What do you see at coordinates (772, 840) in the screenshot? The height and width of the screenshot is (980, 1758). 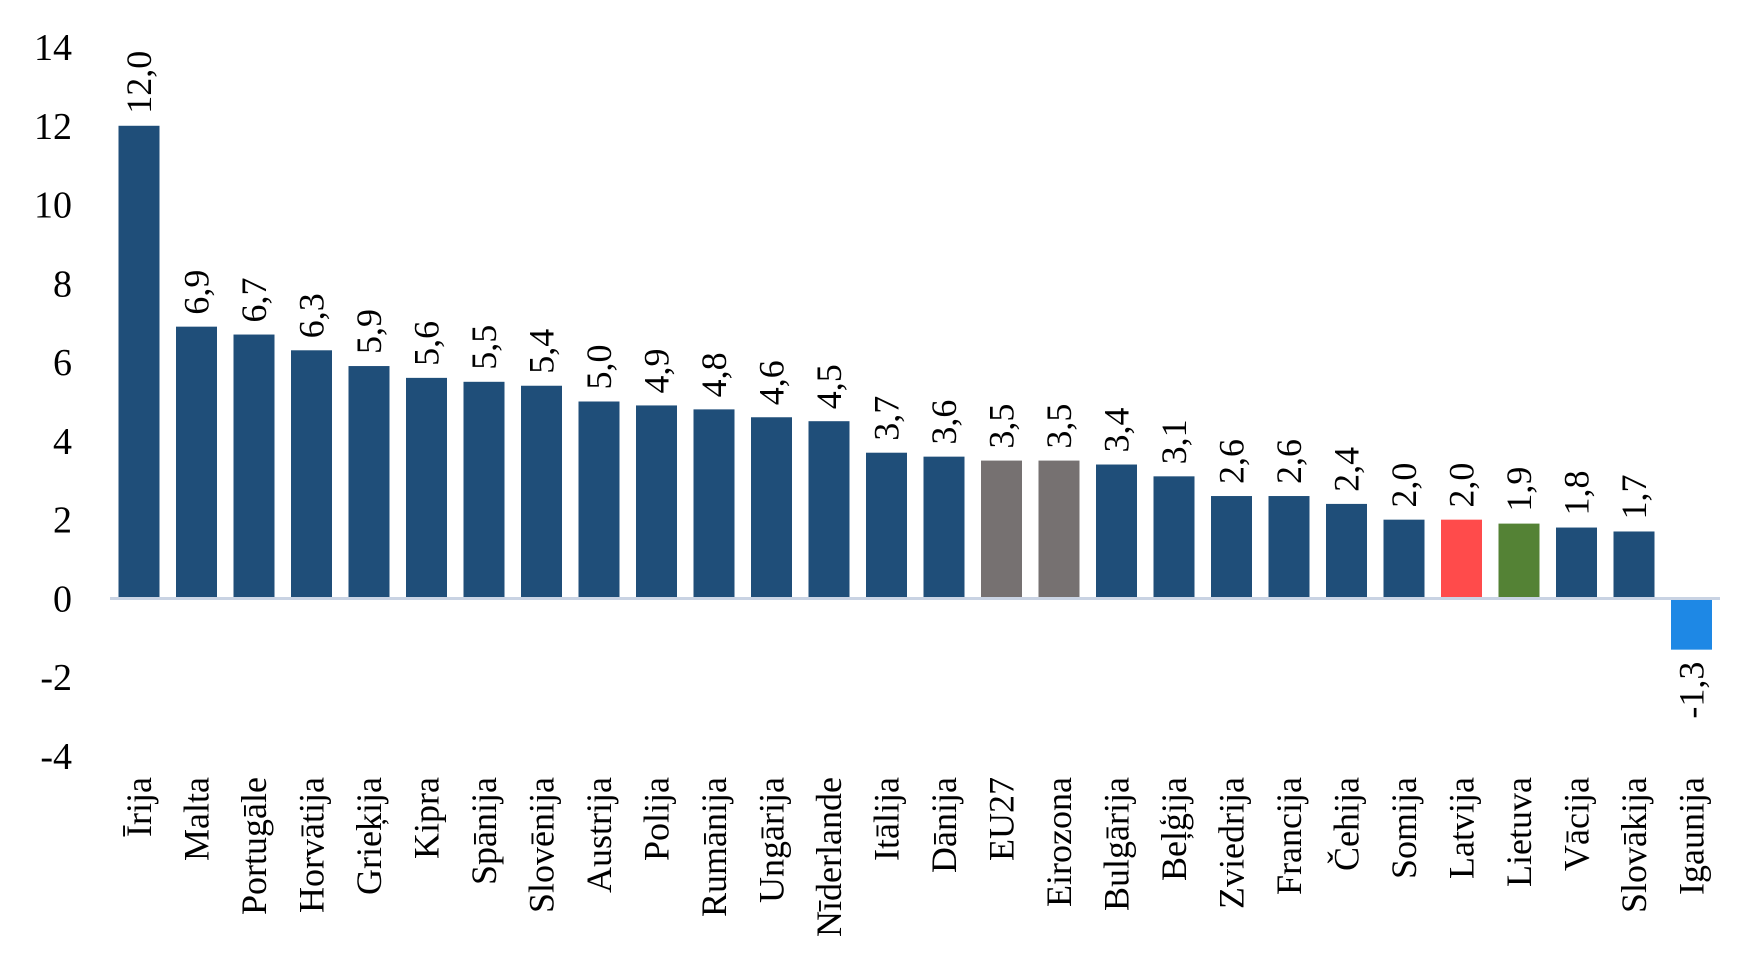 I see `category-label: Ungārija` at bounding box center [772, 840].